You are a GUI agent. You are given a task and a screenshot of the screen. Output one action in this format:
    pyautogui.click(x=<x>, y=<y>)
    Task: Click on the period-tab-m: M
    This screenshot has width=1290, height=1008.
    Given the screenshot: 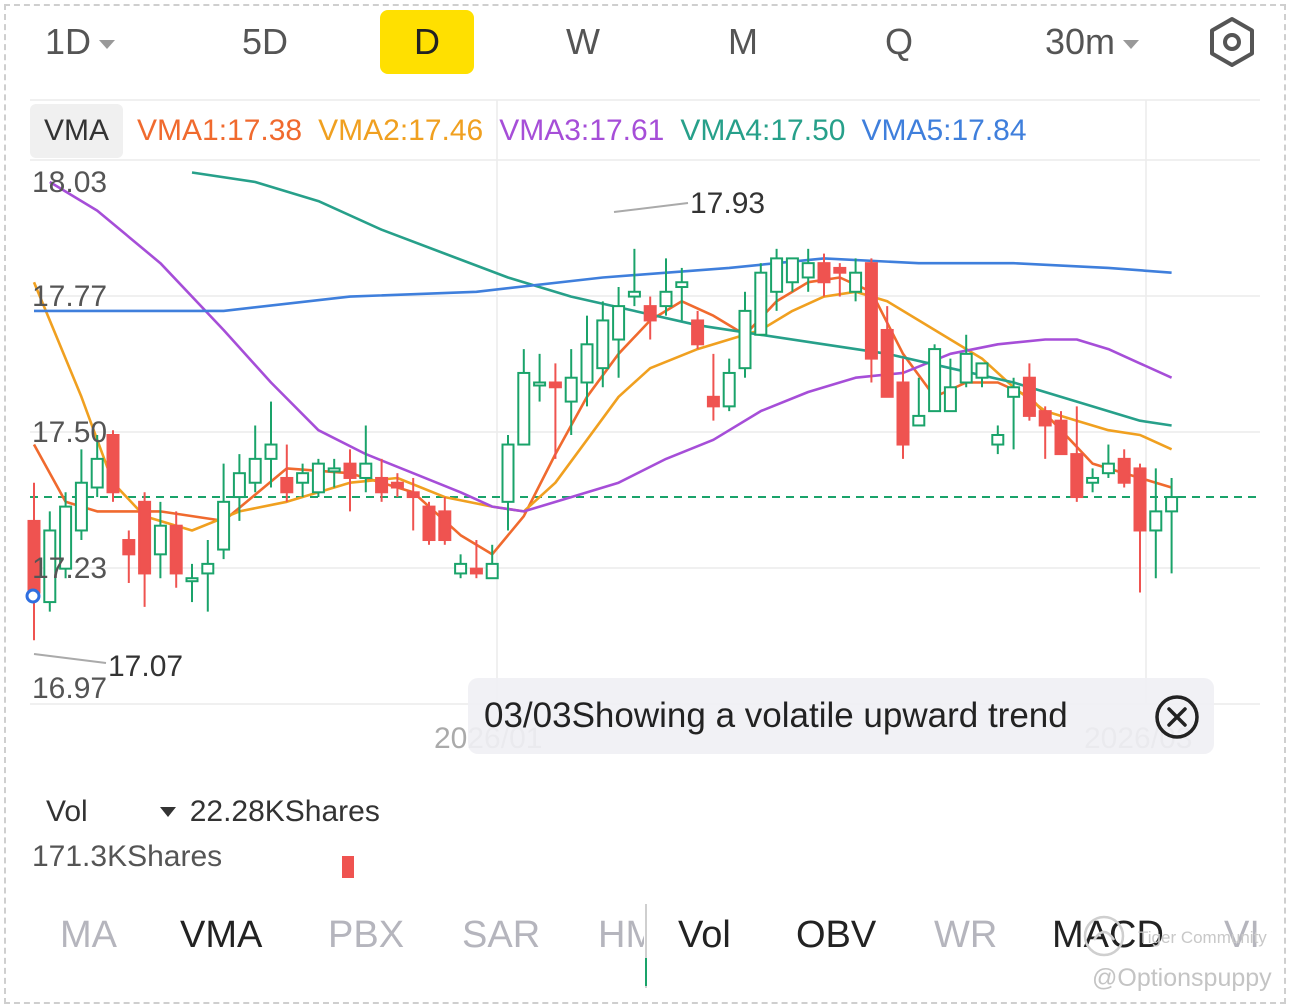 What is the action you would take?
    pyautogui.click(x=743, y=42)
    